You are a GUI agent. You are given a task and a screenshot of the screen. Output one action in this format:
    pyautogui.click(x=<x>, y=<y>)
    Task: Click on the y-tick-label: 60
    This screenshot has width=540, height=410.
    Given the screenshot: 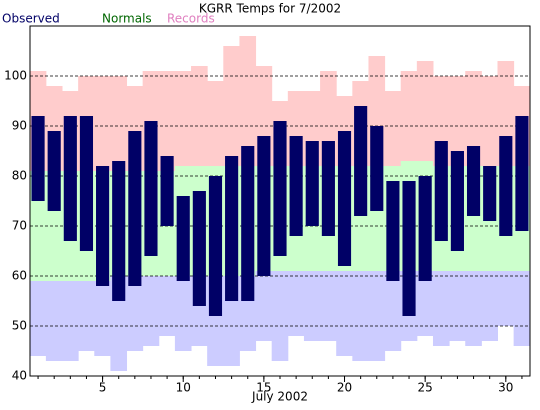 What is the action you would take?
    pyautogui.click(x=19, y=276)
    